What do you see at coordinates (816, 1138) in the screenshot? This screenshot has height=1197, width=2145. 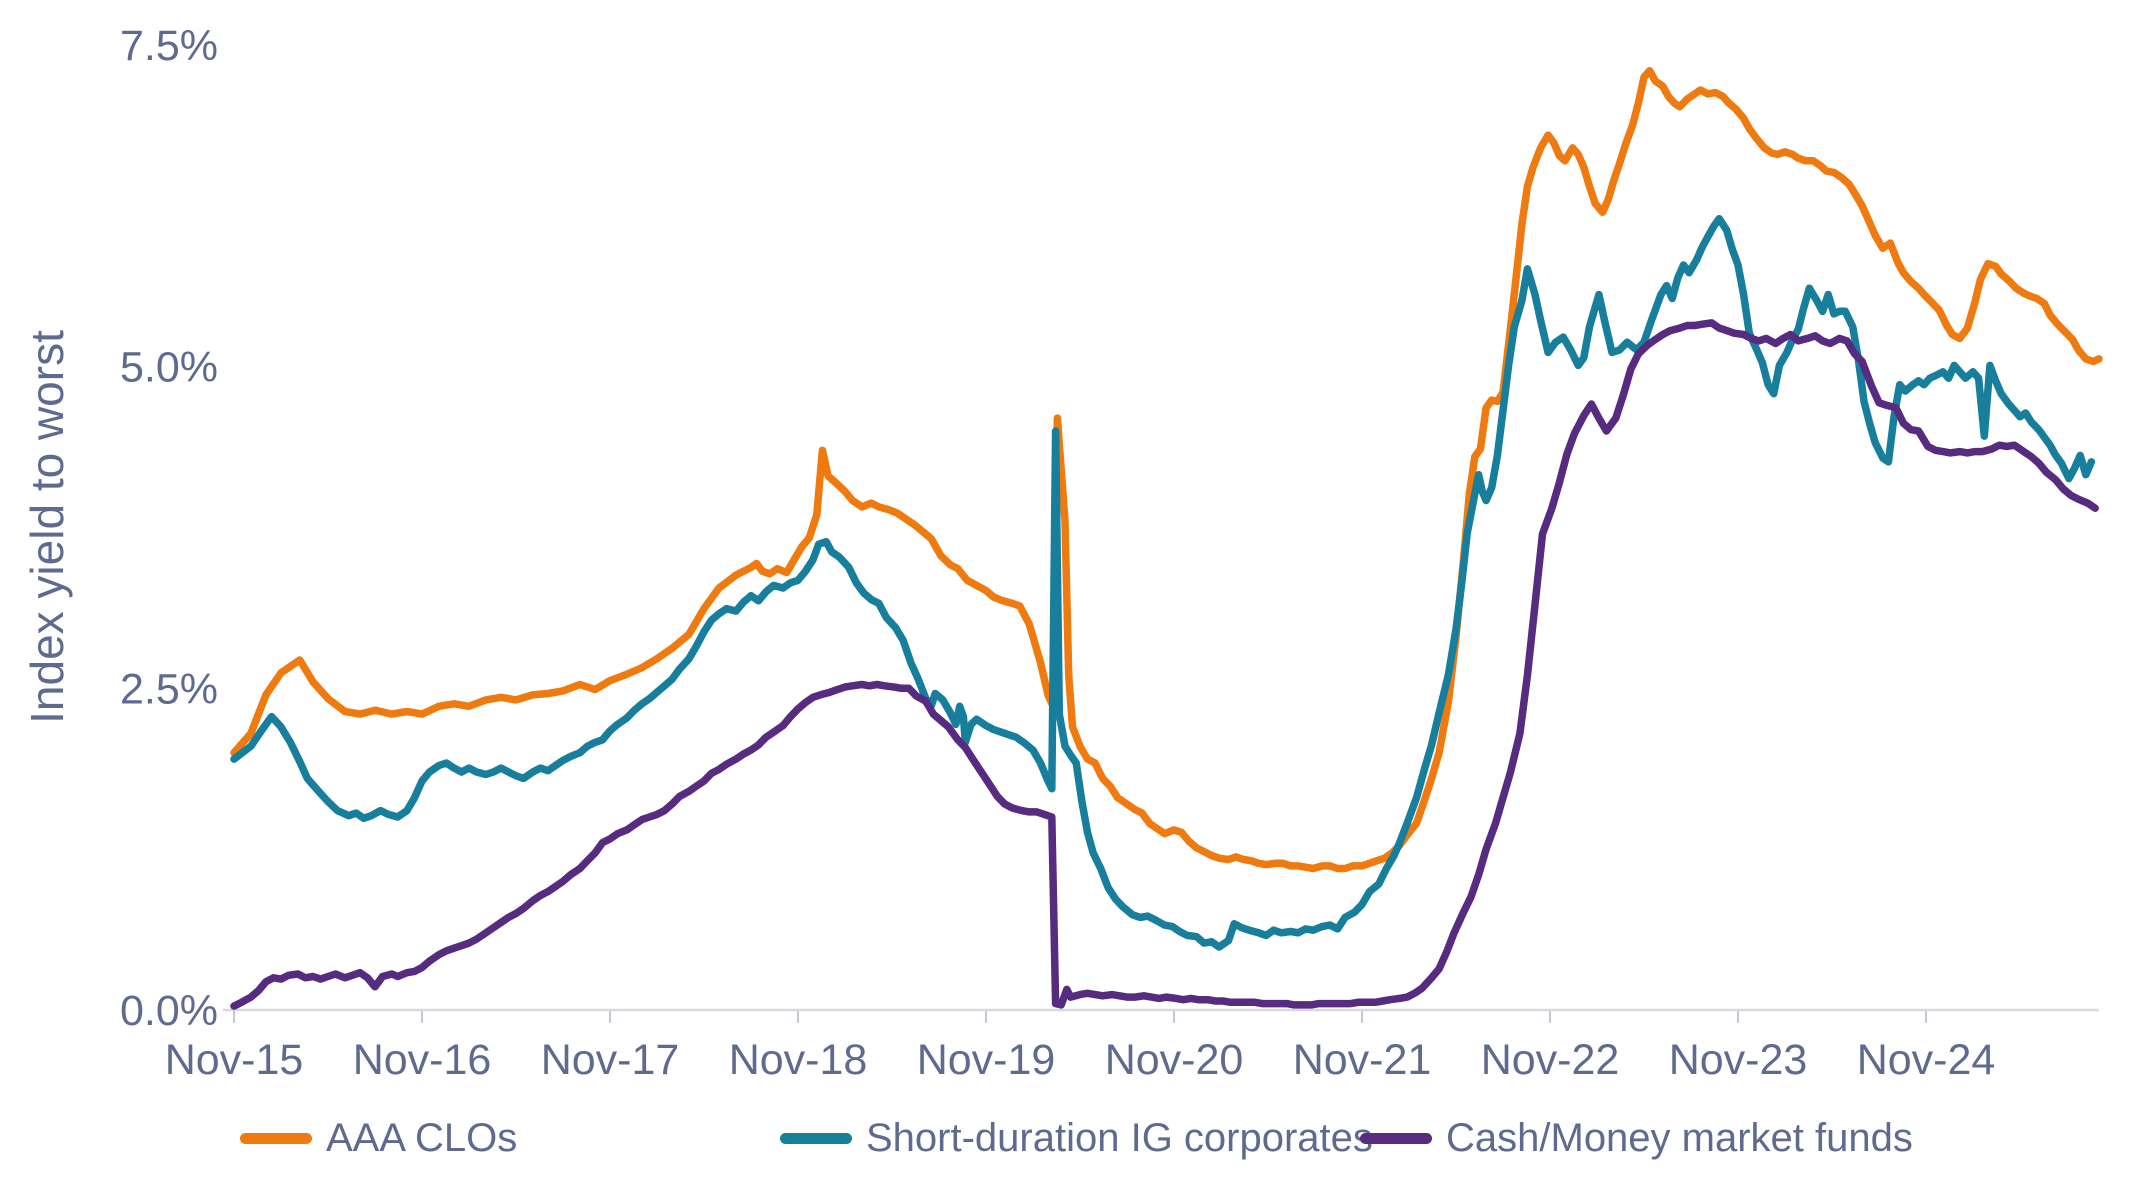 I see `legend-swatch-short-duration-ig-corporates-icon` at bounding box center [816, 1138].